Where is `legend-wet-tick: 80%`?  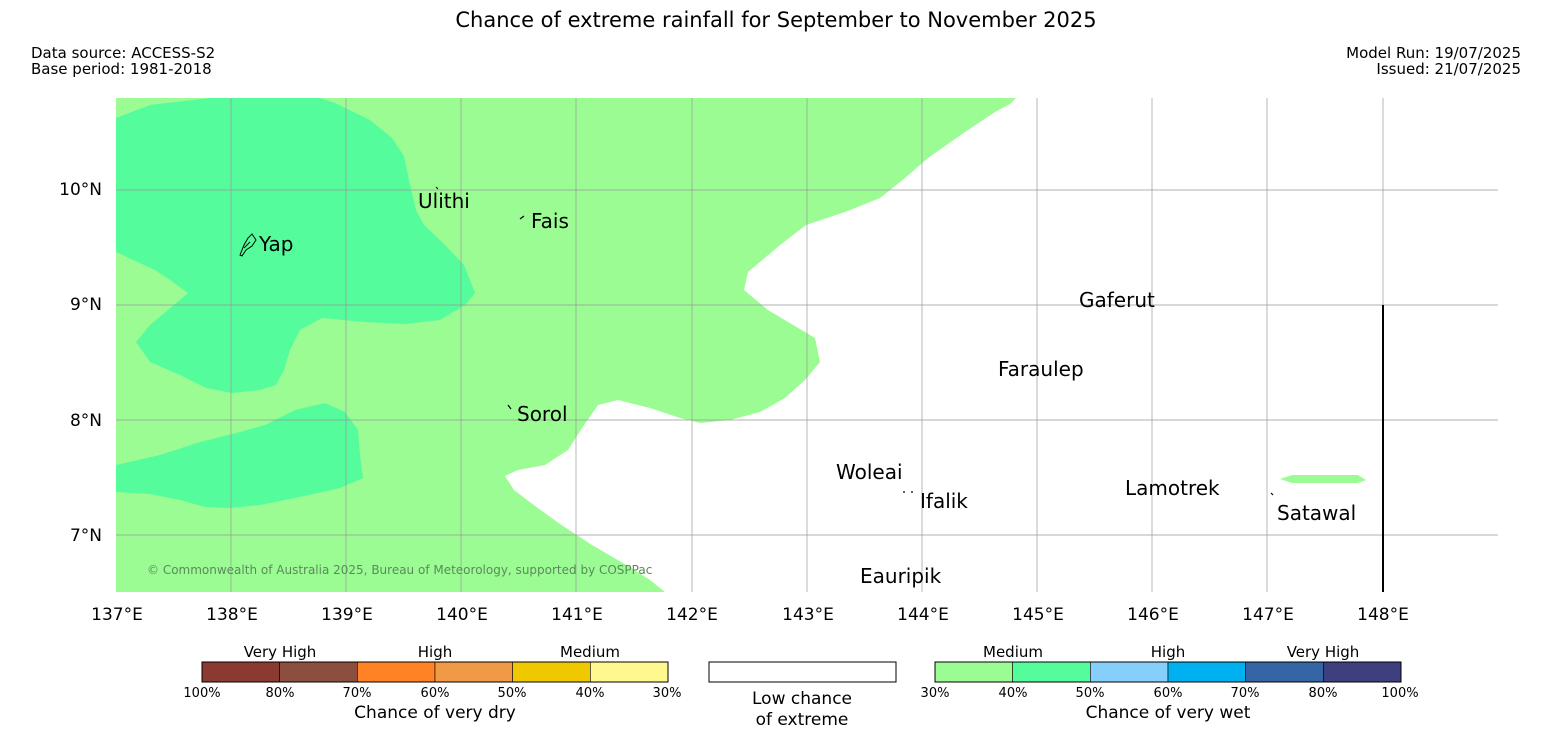 legend-wet-tick: 80% is located at coordinates (1323, 693).